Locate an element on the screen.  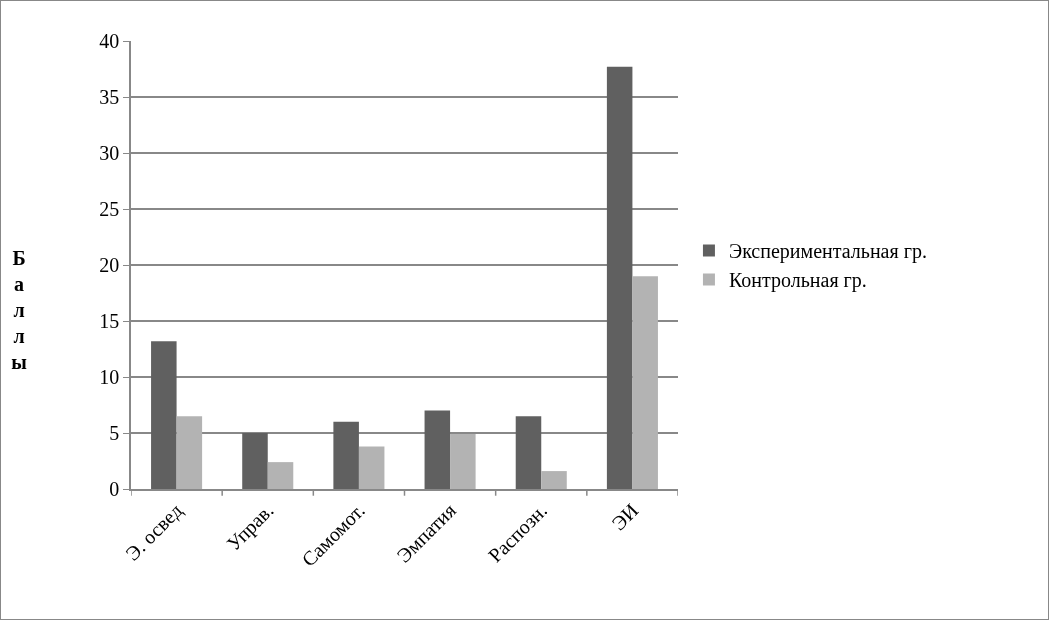
y-tick-label: 35 is located at coordinates (109, 97).